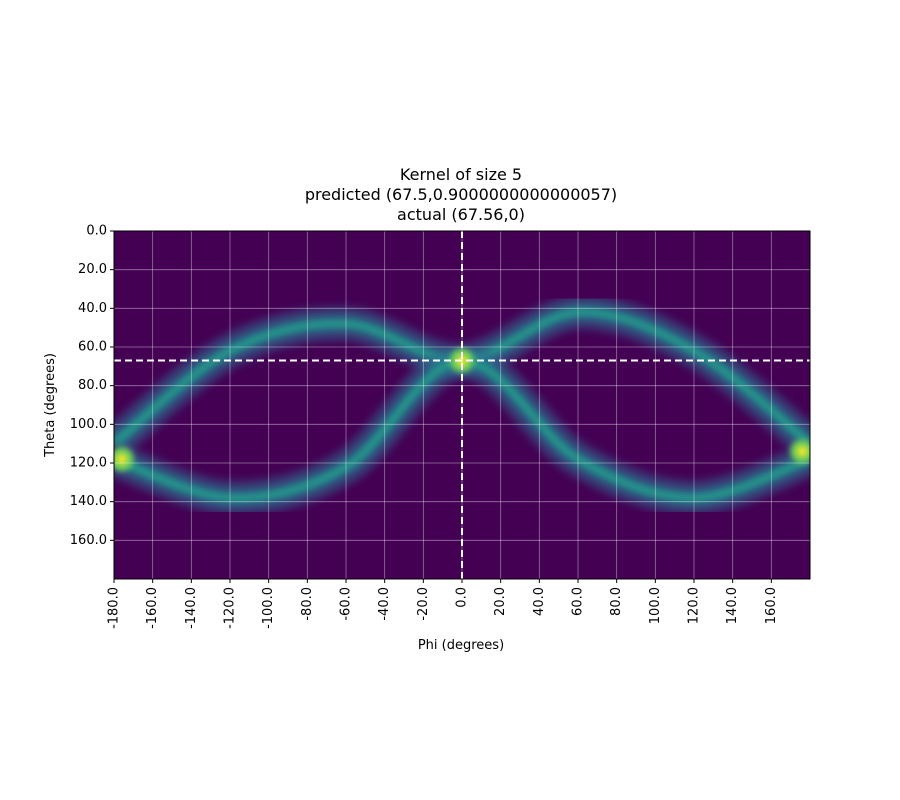 This screenshot has width=900, height=800. I want to click on y-tick-label: 60.0, so click(92, 347).